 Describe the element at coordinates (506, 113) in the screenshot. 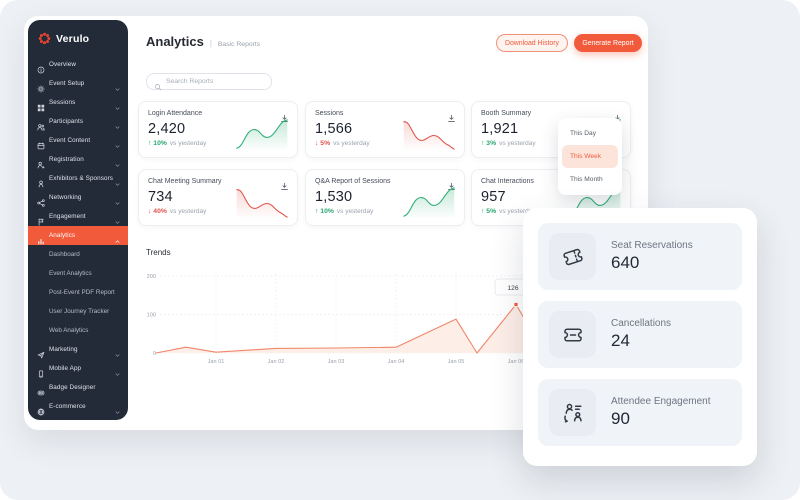

I see `stat-card-title: Booth Summary` at that location.